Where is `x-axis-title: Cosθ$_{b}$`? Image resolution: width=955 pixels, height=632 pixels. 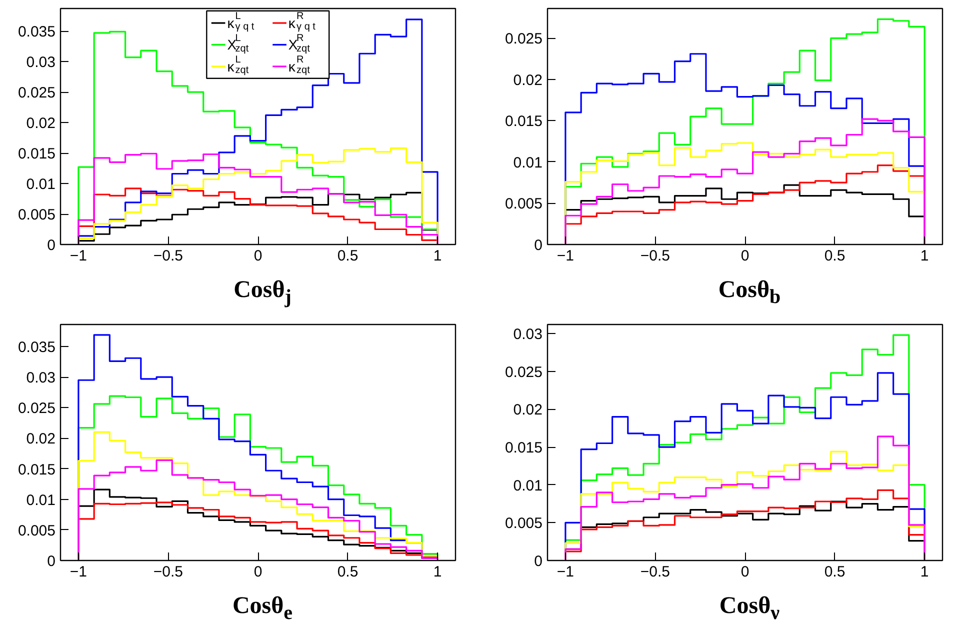 x-axis-title: Cosθ$_{b}$ is located at coordinates (749, 293).